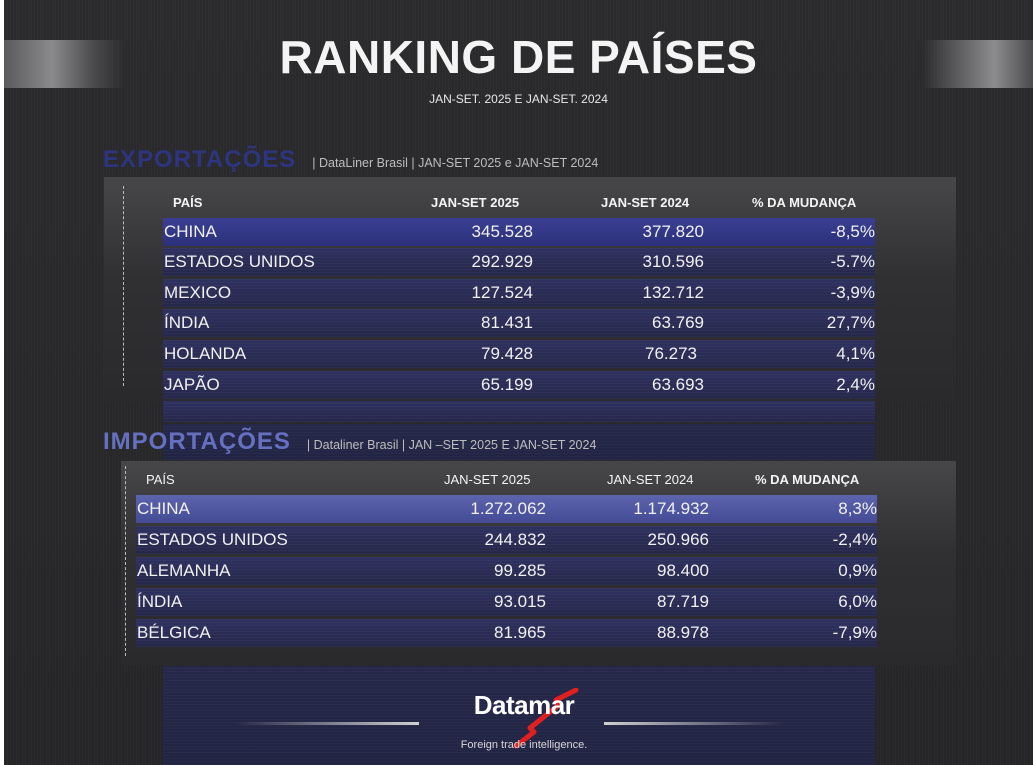  Describe the element at coordinates (857, 601) in the screenshot. I see `change-cell: 6,0%` at that location.